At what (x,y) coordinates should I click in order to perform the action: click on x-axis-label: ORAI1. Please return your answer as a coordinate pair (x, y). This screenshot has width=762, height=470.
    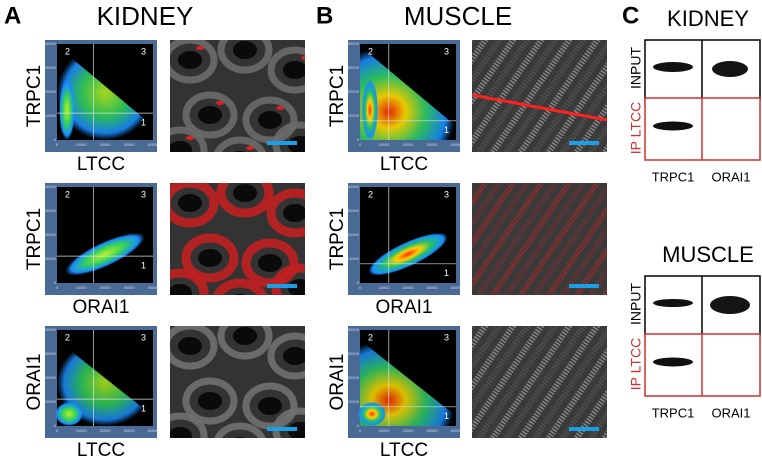
    Looking at the image, I should click on (403, 307).